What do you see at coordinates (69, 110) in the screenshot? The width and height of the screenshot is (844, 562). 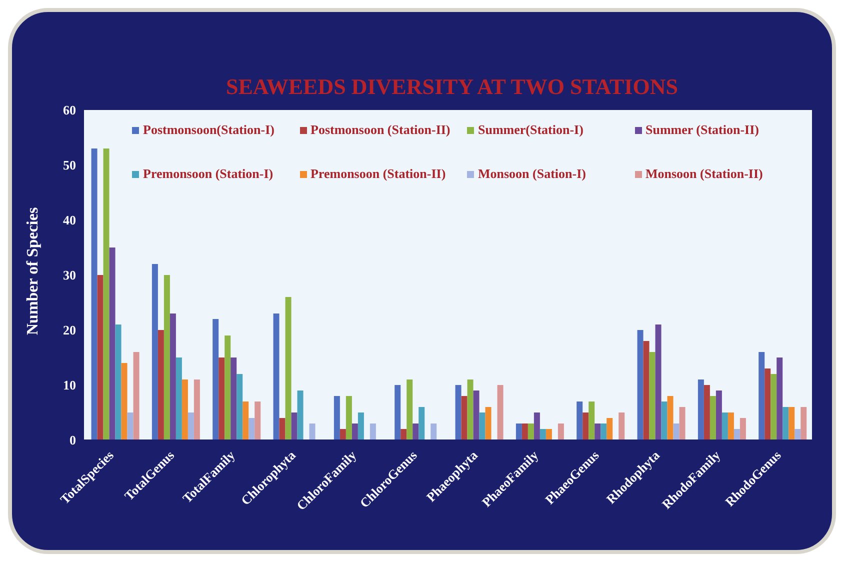 I see `y-tick-label: 60` at bounding box center [69, 110].